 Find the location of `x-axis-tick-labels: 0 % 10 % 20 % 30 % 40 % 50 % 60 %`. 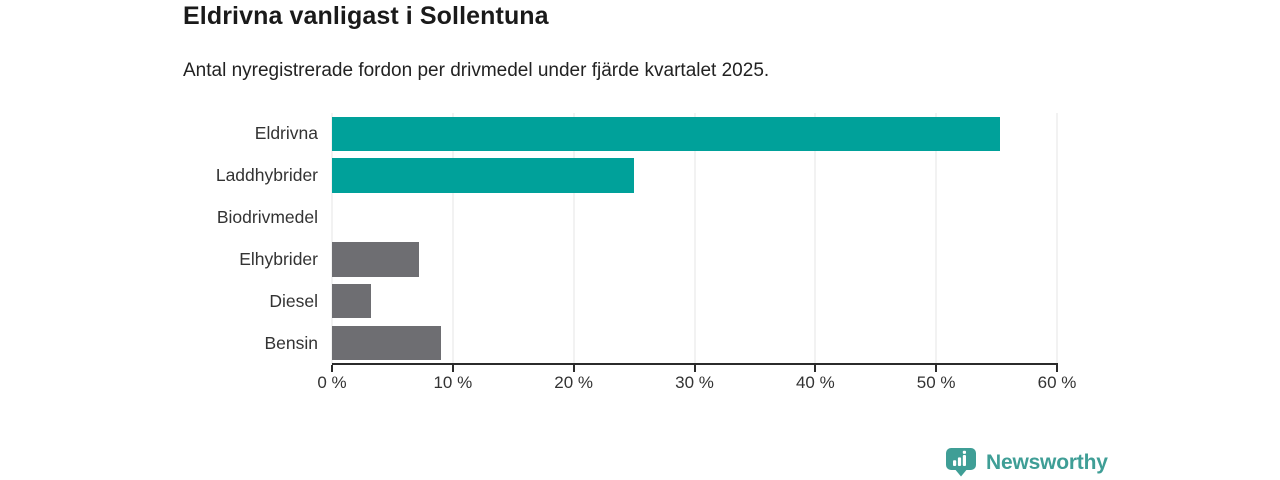

x-axis-tick-labels: 0 % 10 % 20 % 30 % 40 % 50 % 60 % is located at coordinates (696, 385).